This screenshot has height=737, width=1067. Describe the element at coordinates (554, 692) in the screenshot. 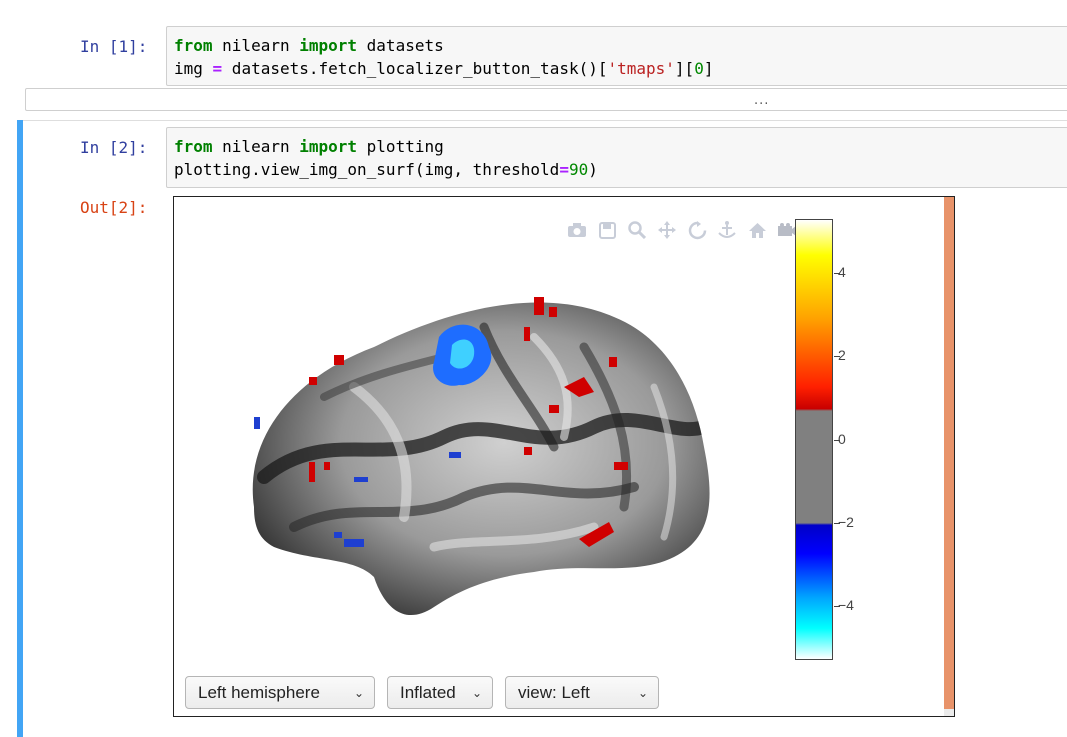

I see `view-select-value: view: Left` at that location.